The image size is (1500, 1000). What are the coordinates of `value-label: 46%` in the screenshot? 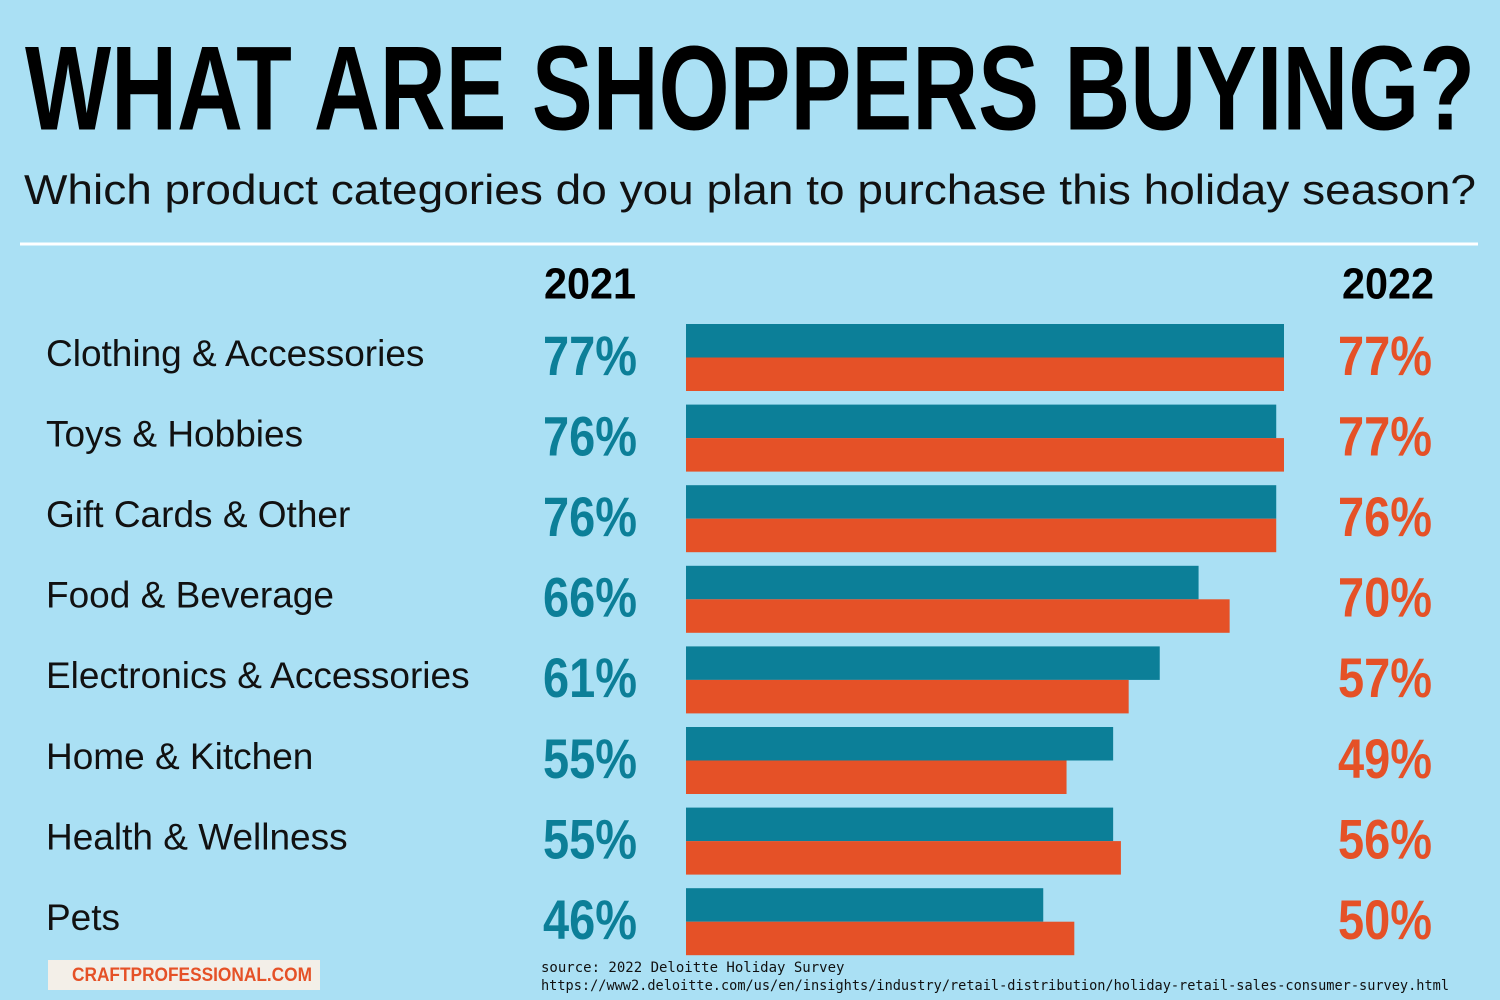 It's located at (590, 919).